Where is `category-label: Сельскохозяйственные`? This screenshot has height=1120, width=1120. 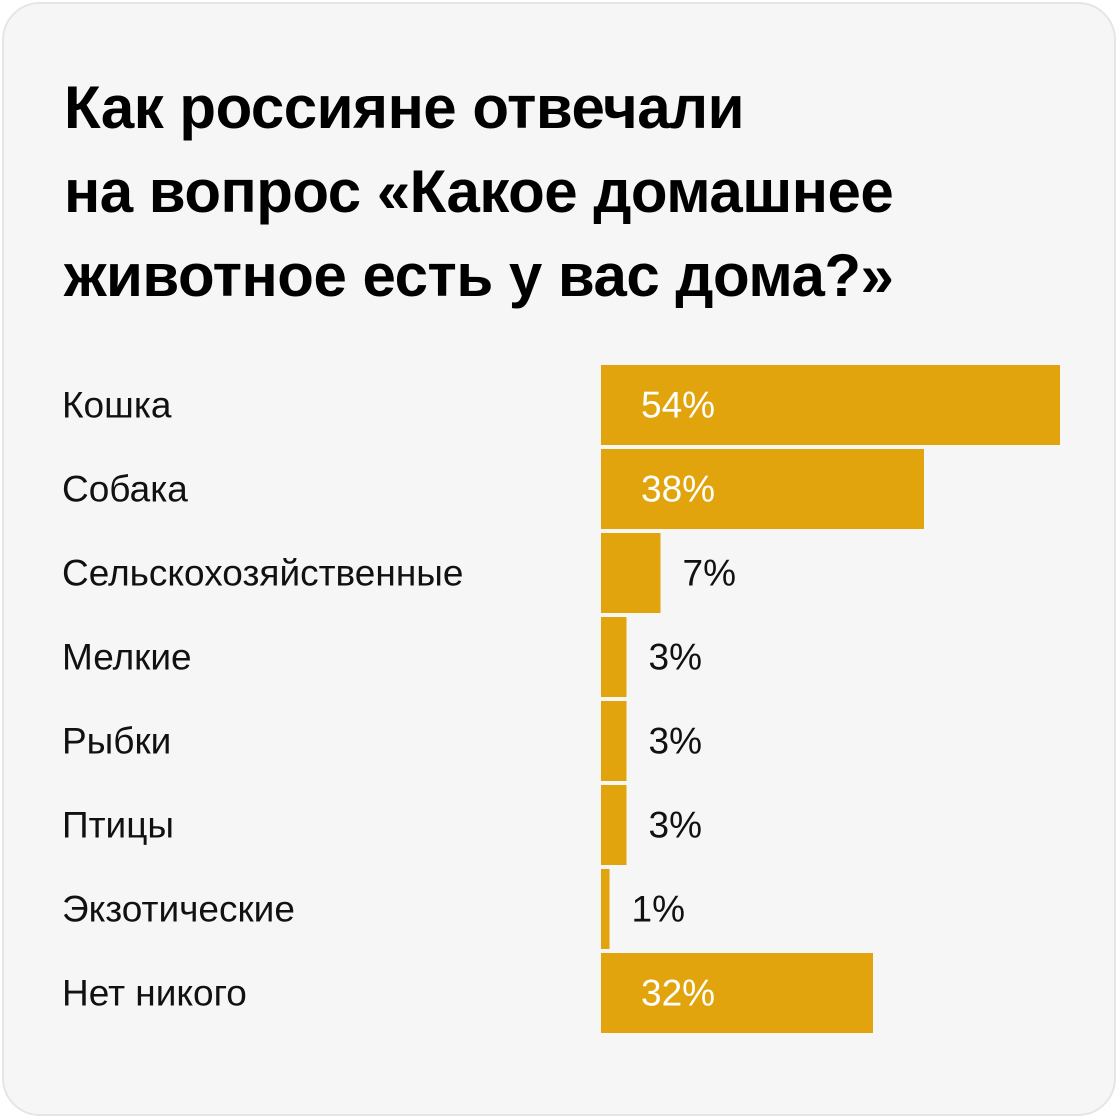 category-label: Сельскохозяйственные is located at coordinates (262, 573).